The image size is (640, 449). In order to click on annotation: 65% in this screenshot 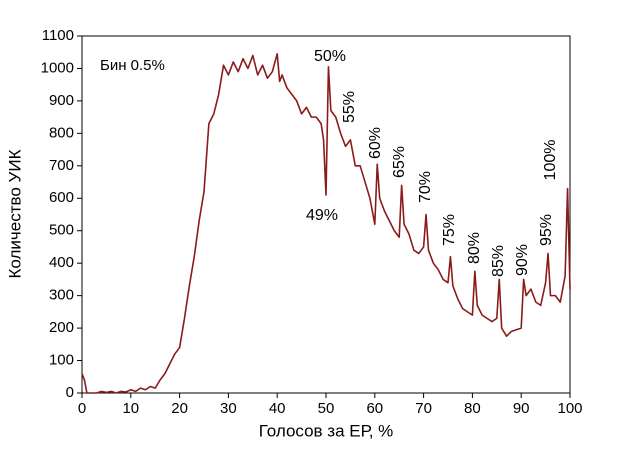, I will do `click(399, 162)`.